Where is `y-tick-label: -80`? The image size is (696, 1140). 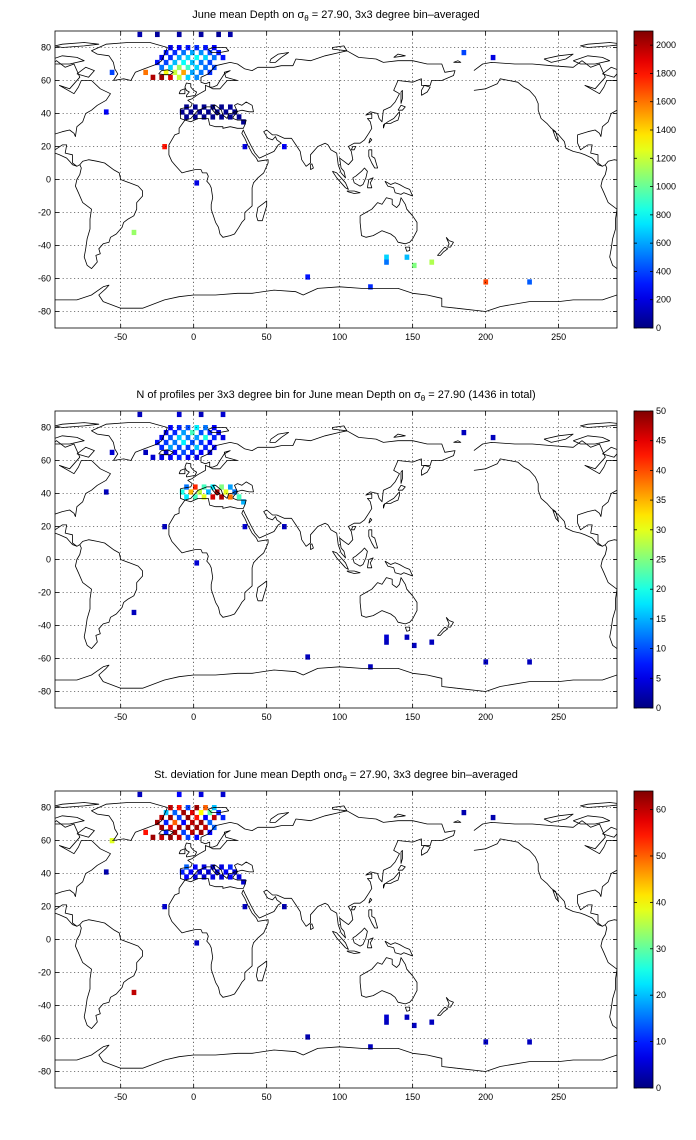
y-tick-label: -80 is located at coordinates (44, 692).